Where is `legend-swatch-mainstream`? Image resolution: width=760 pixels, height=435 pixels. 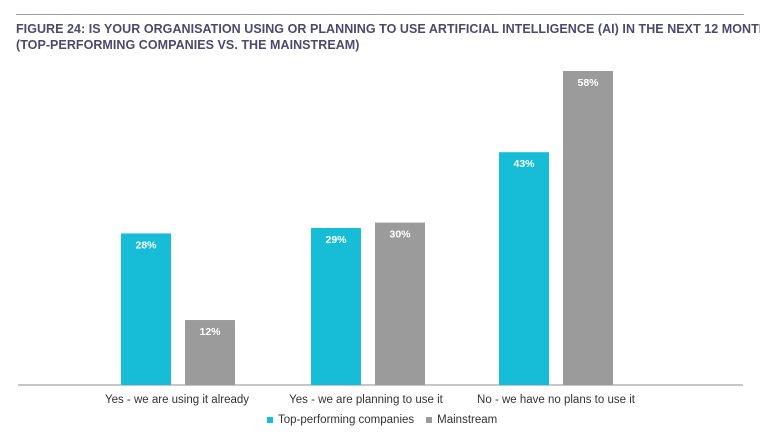 legend-swatch-mainstream is located at coordinates (429, 420).